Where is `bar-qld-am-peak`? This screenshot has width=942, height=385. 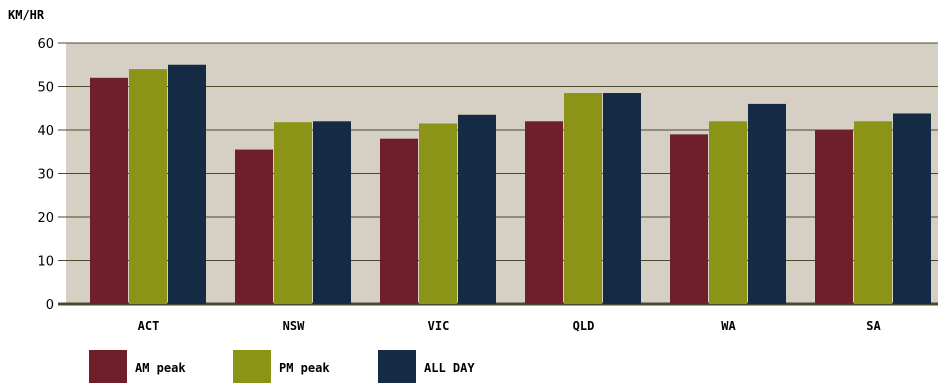 bar-qld-am-peak is located at coordinates (544, 212).